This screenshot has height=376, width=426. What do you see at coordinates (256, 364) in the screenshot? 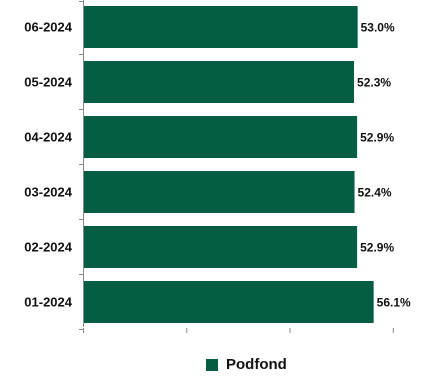
I see `legend-label: Podfond` at bounding box center [256, 364].